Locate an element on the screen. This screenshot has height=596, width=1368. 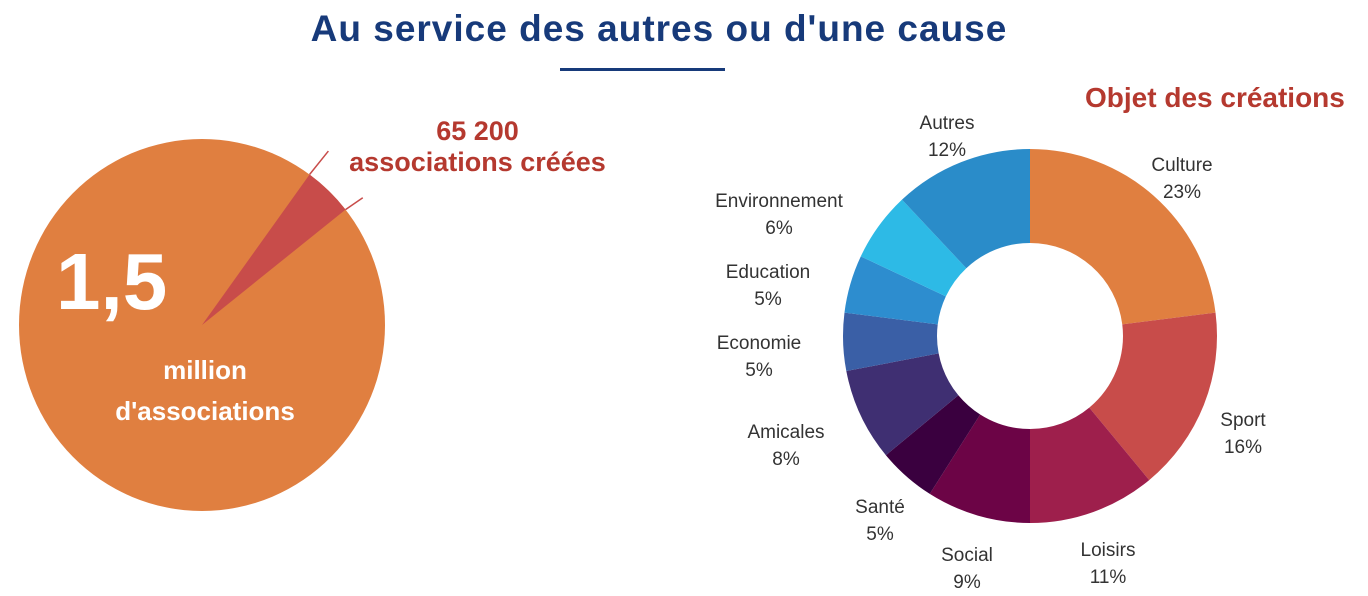
total-label-line1: million is located at coordinates (205, 370).